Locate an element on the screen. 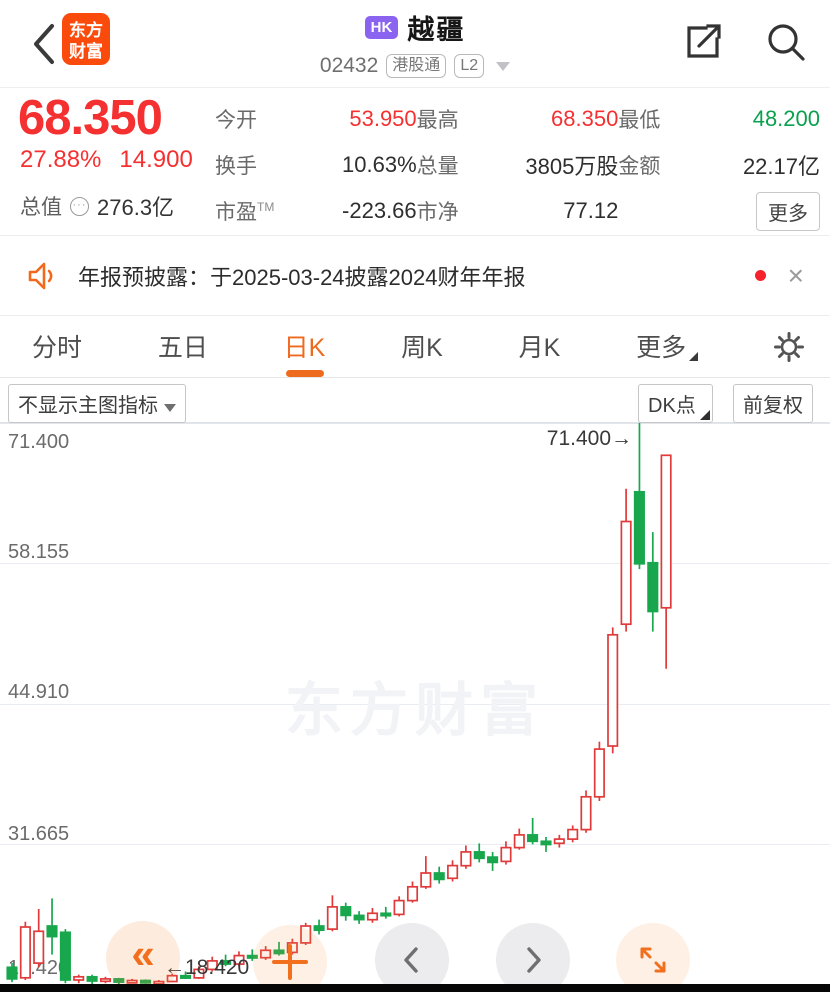 This screenshot has height=992, width=830. tab-minute: 分时 is located at coordinates (57, 347).